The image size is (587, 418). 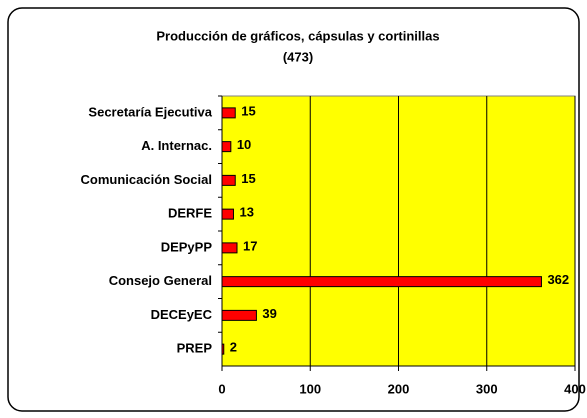 What do you see at coordinates (150, 111) in the screenshot?
I see `y-tick-label: Secretaría Ejecutiva` at bounding box center [150, 111].